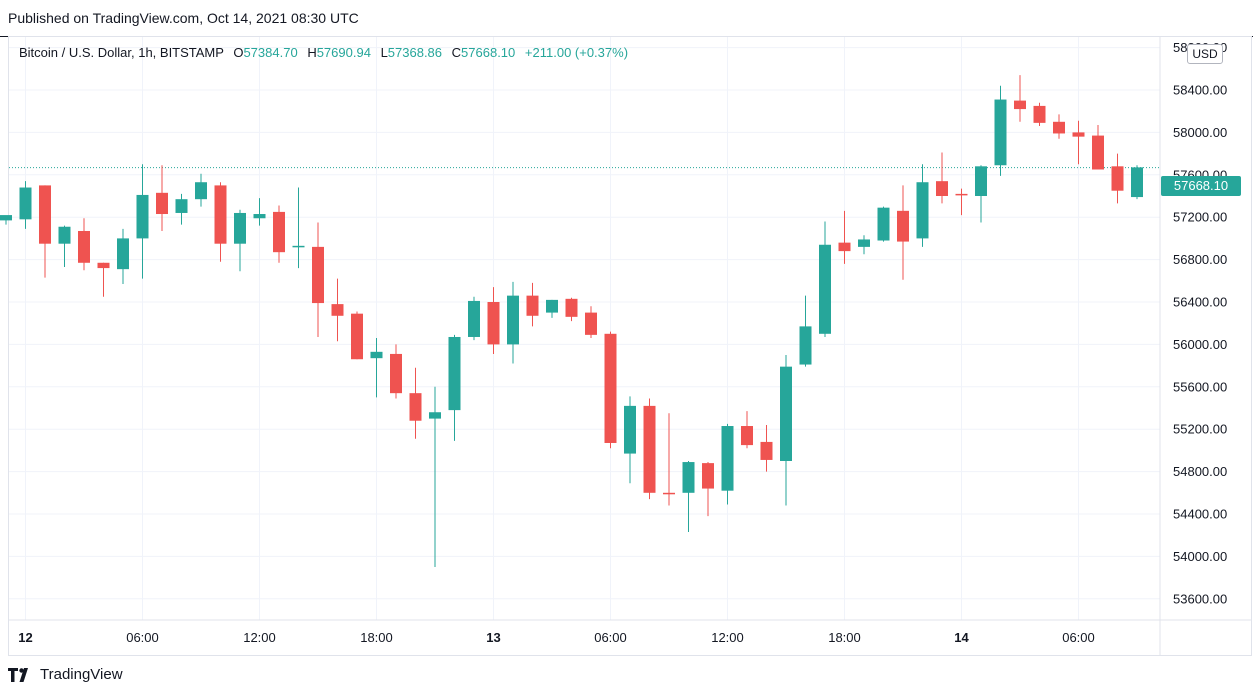 The width and height of the screenshot is (1253, 694). I want to click on y-tick-label: 56400.00, so click(1200, 302).